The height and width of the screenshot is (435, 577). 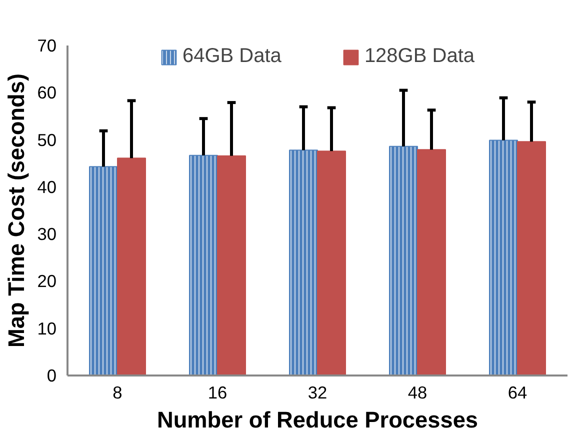 I want to click on x-tick-label: 8, so click(x=117, y=392).